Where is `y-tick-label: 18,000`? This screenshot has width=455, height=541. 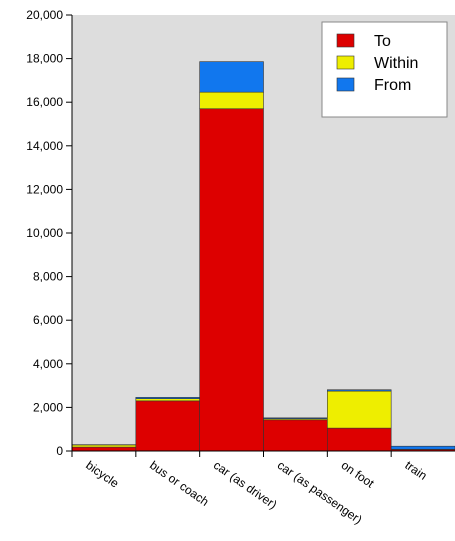 y-tick-label: 18,000 is located at coordinates (44, 59).